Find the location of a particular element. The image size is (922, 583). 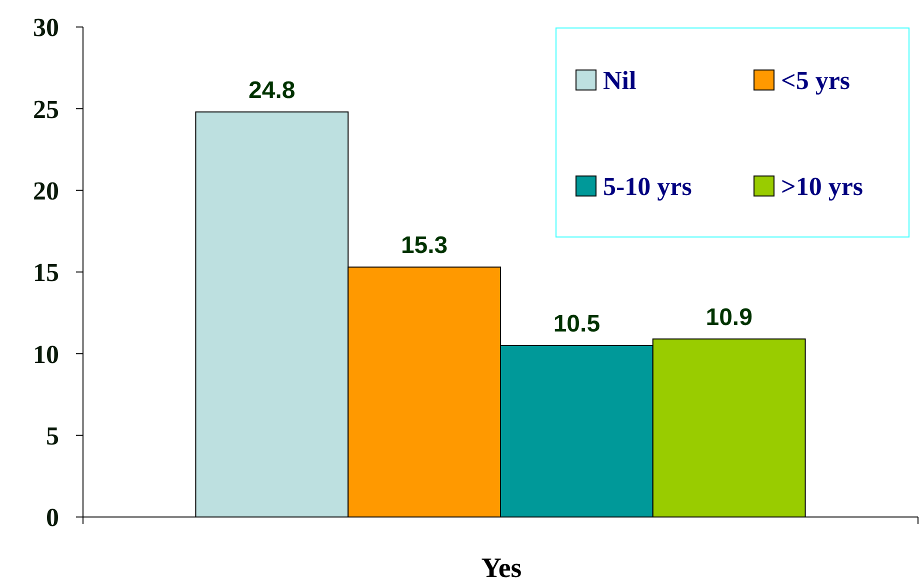

y-tick-label: 10 is located at coordinates (46, 354).